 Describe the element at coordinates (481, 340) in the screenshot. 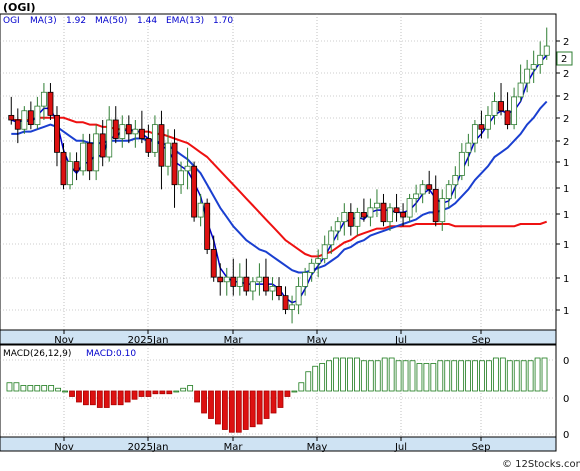

I see `price-x-tick-label: Sep` at that location.